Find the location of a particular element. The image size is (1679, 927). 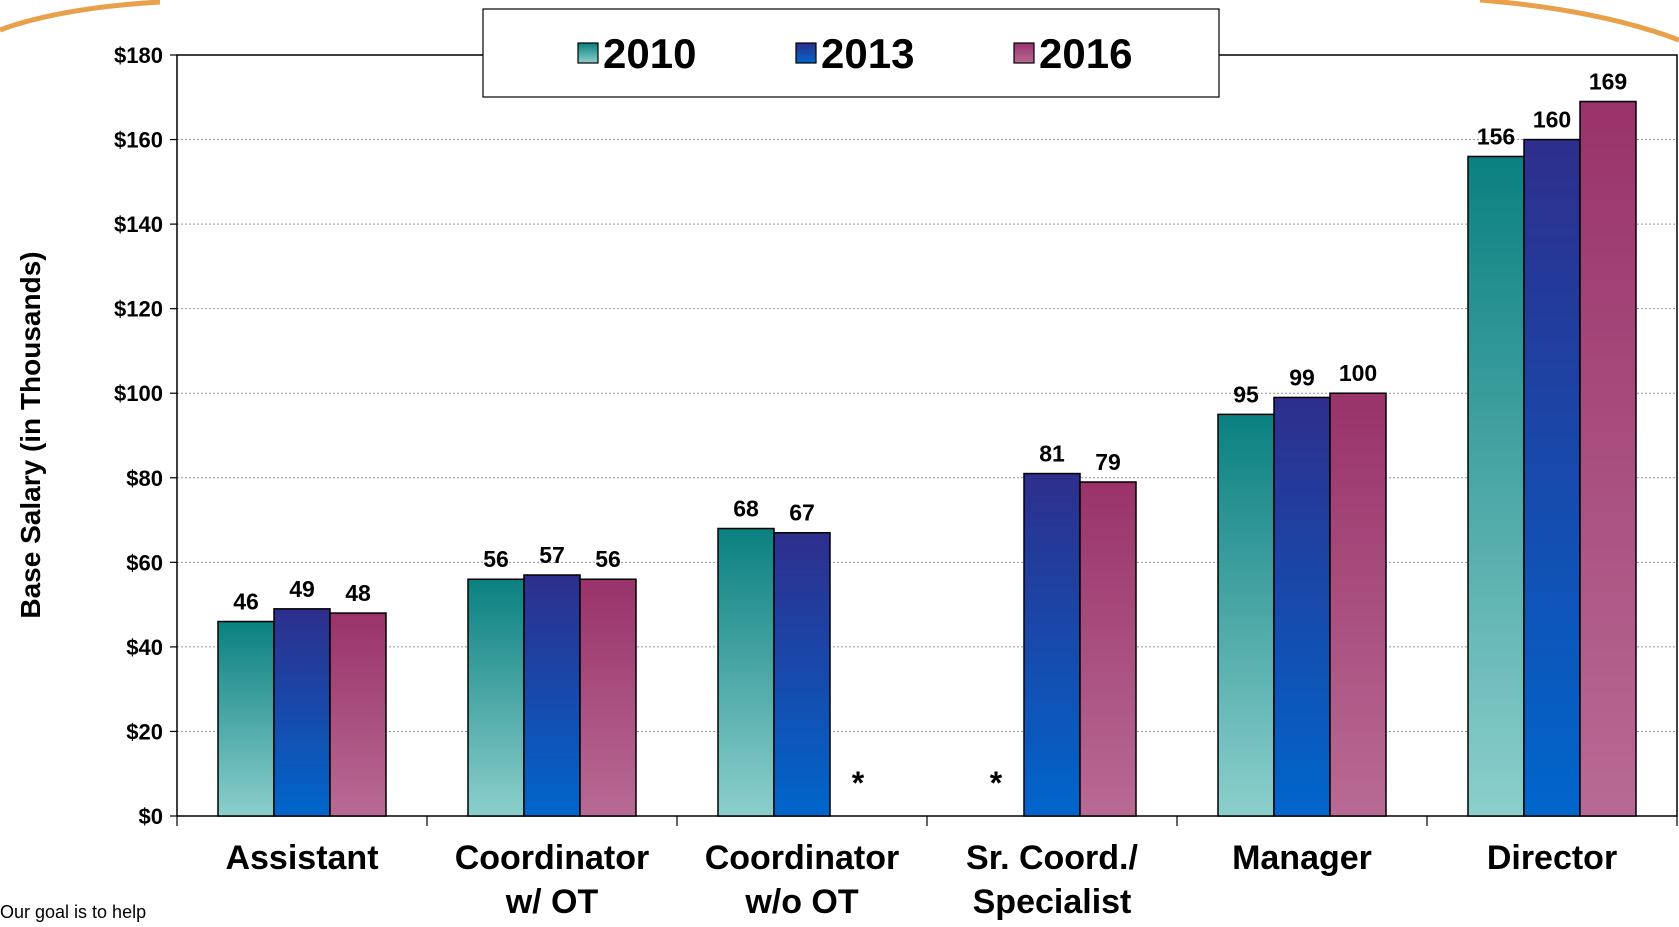

legend-label: 2016 is located at coordinates (1085, 53).